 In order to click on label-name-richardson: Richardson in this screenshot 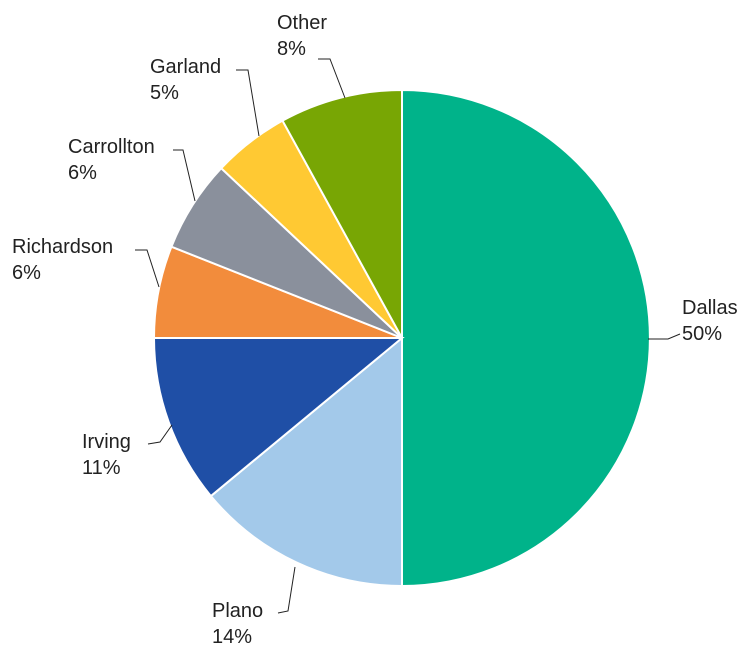, I will do `click(62, 247)`.